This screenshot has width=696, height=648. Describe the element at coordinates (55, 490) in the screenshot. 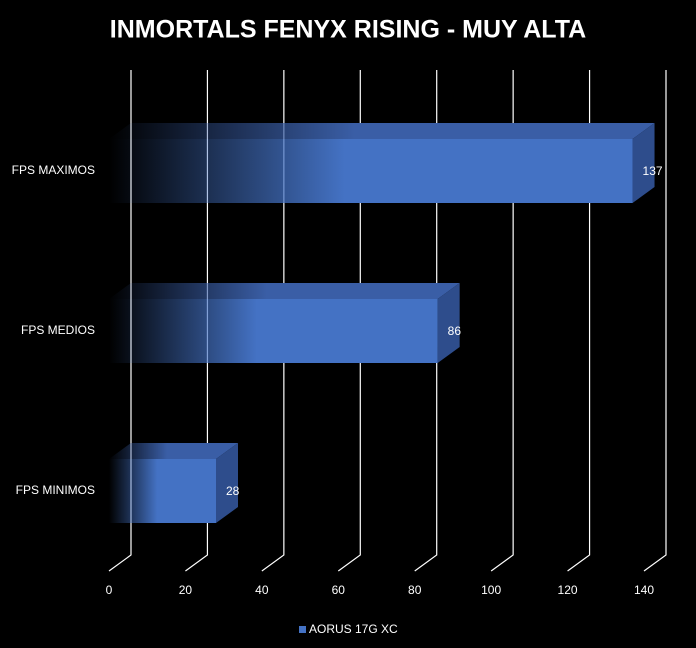

I see `y-tick-label: FPS MINIMOS` at that location.